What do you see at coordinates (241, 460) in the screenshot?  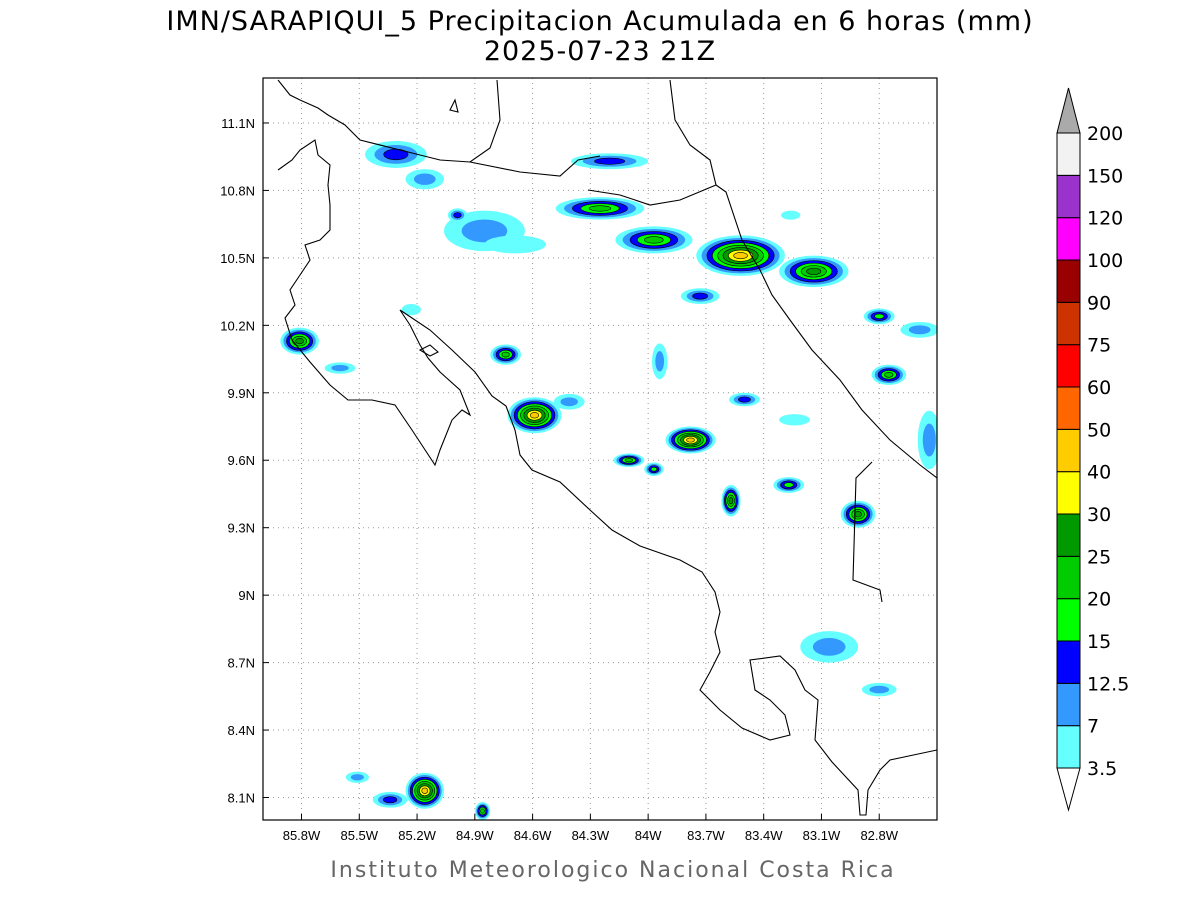 I see `lat-tick-label: 9.6N` at bounding box center [241, 460].